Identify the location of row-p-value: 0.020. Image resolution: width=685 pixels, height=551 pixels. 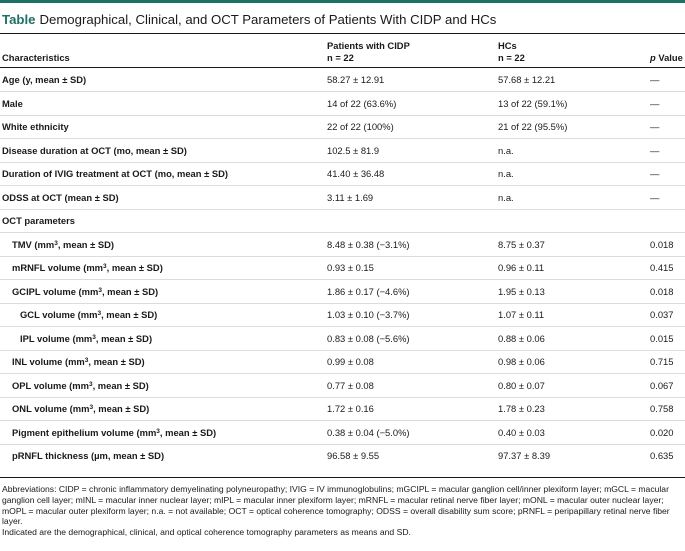
(662, 432).